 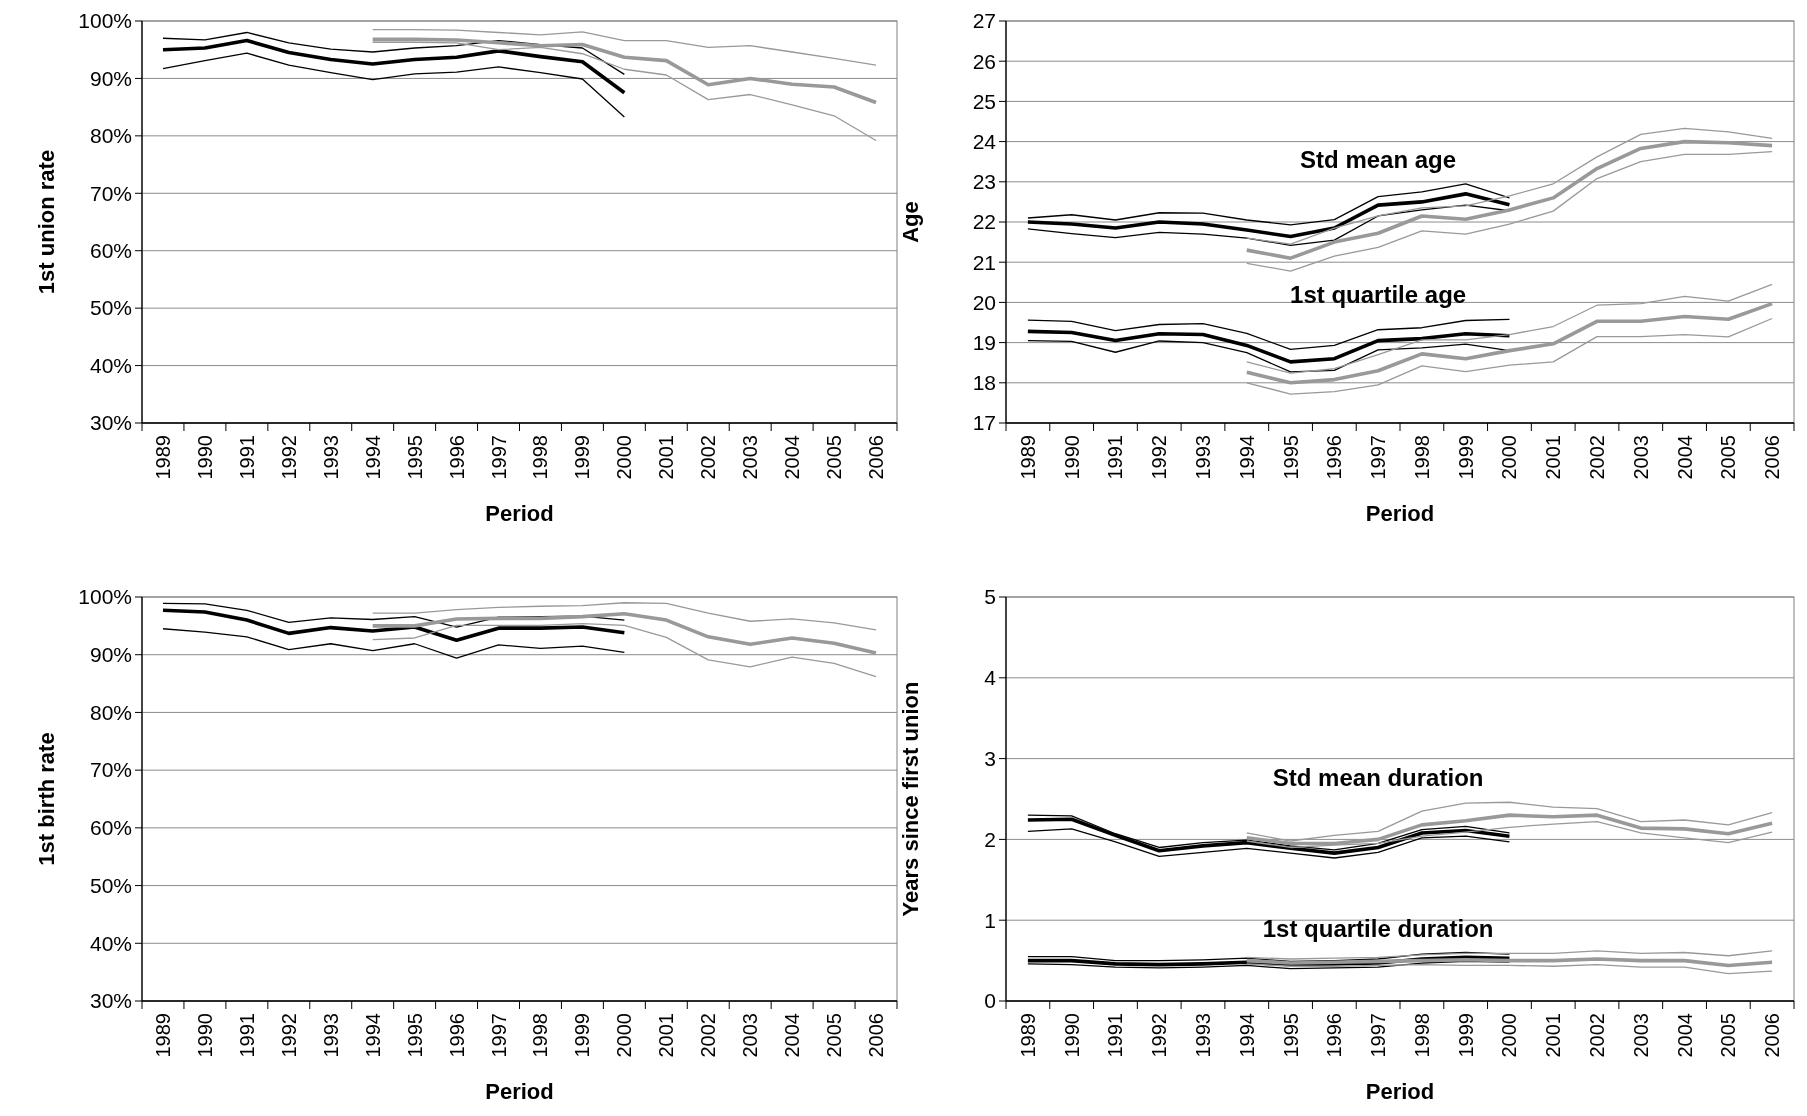 I want to click on y-tick-label: 5, so click(x=990, y=597).